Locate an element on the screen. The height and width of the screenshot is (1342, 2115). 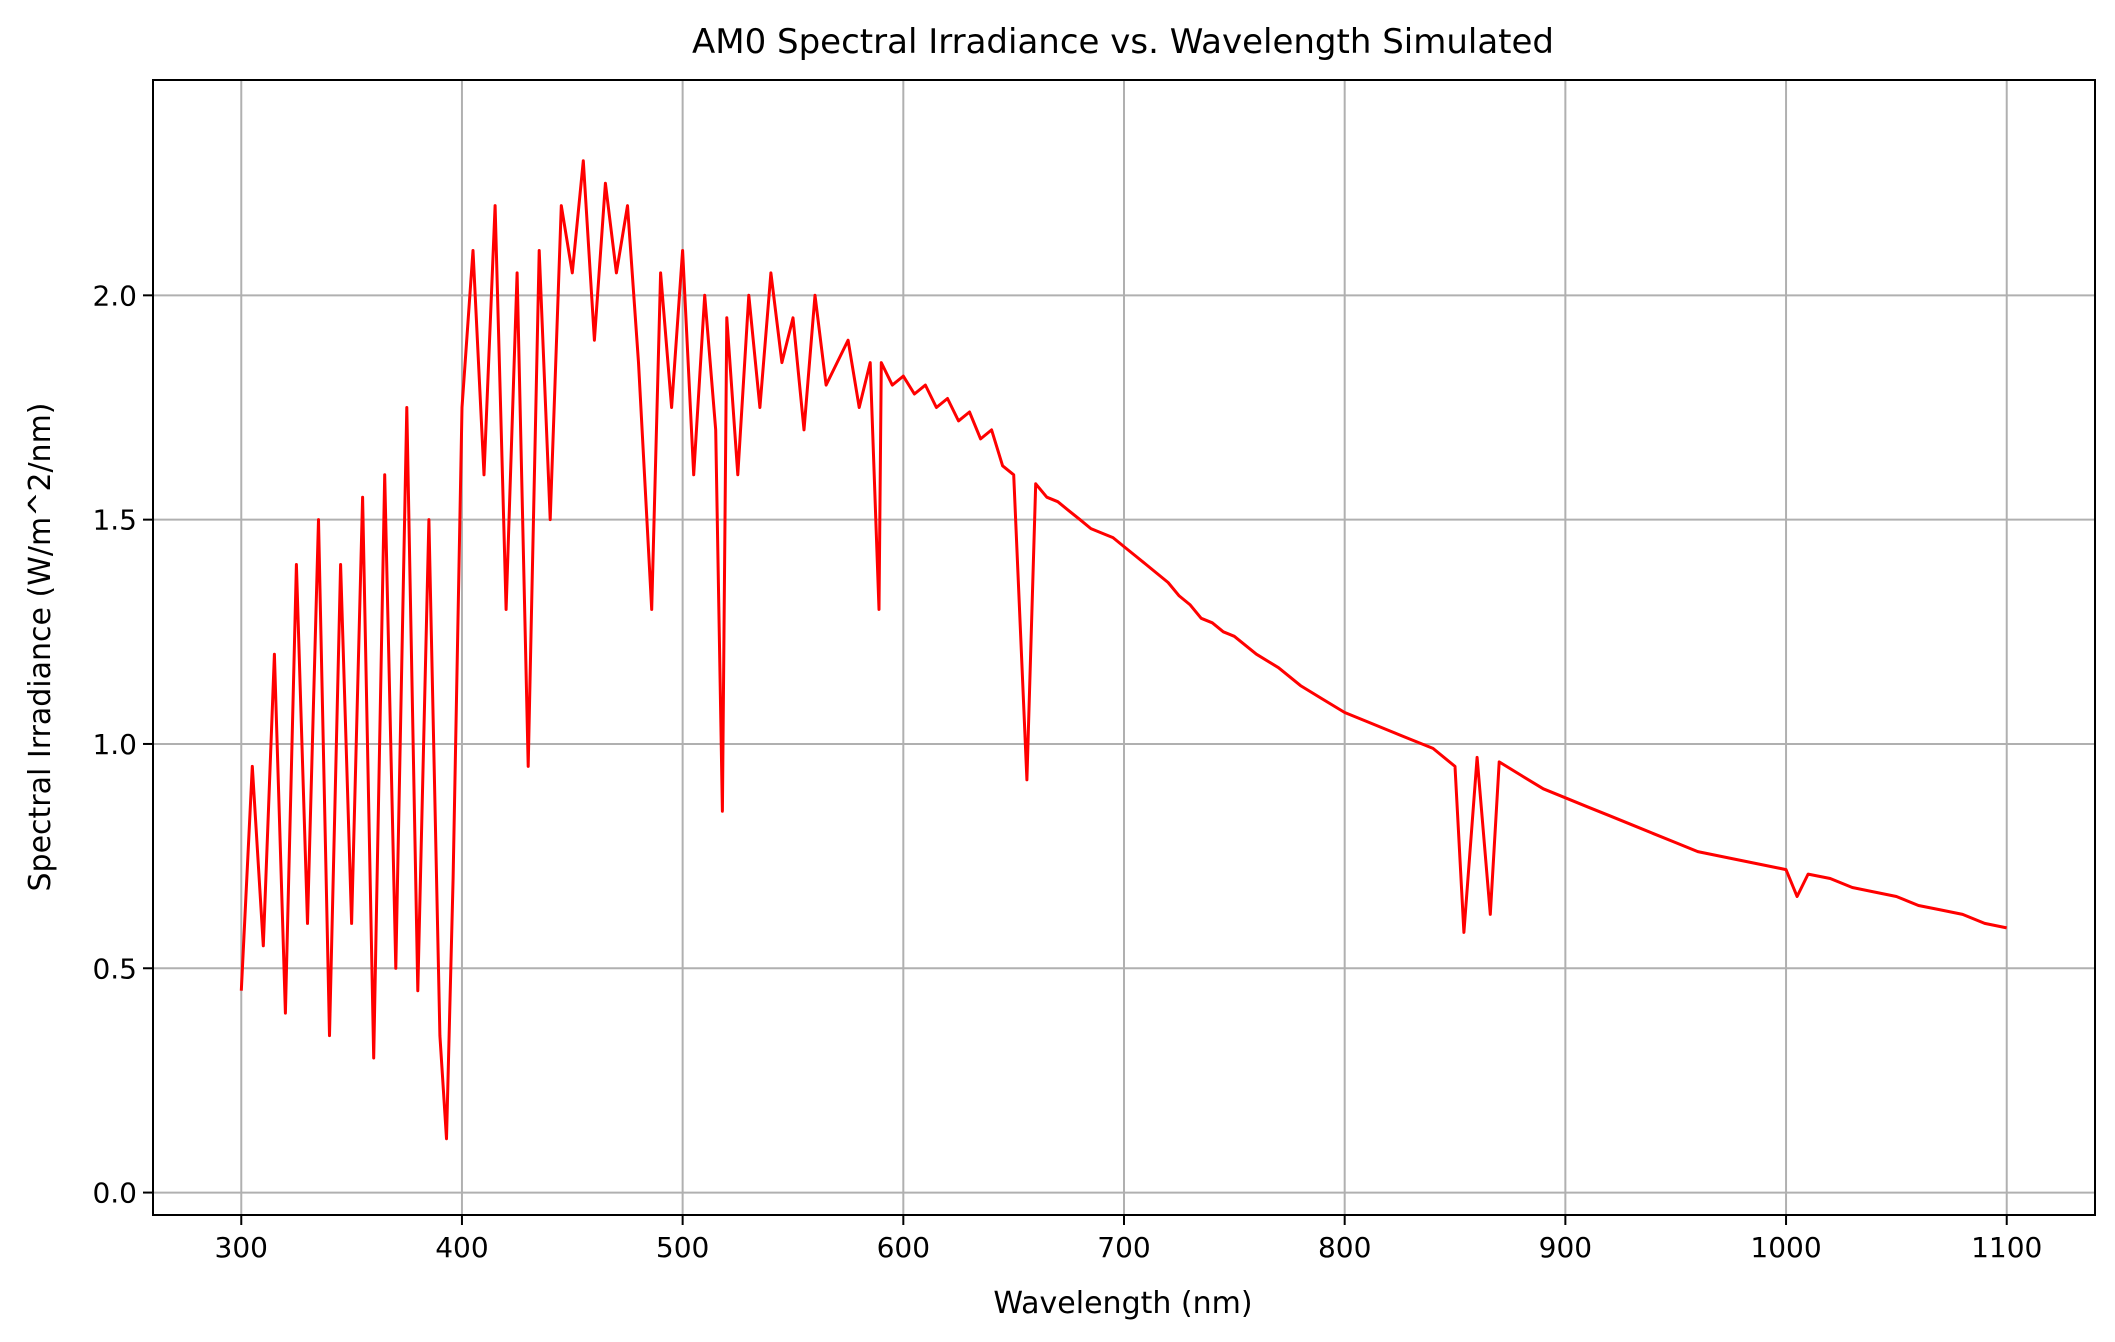
y-tick-label: 0.5 is located at coordinates (114, 968).